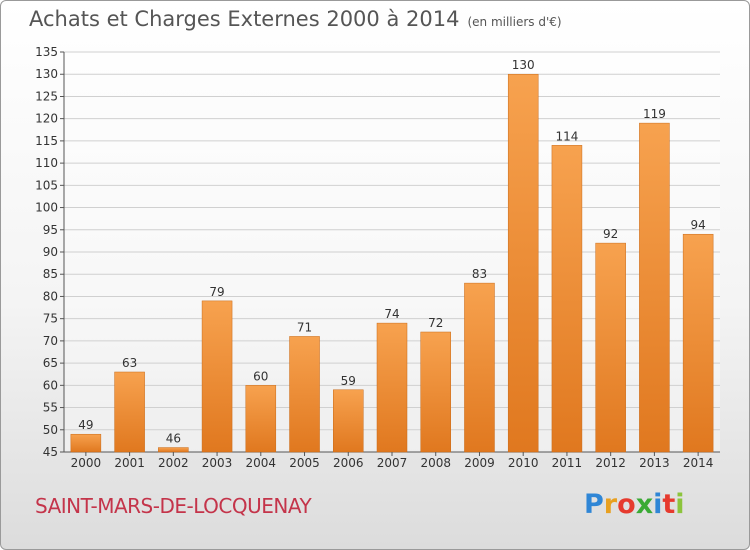  I want to click on bar-value-label: 92, so click(610, 234).